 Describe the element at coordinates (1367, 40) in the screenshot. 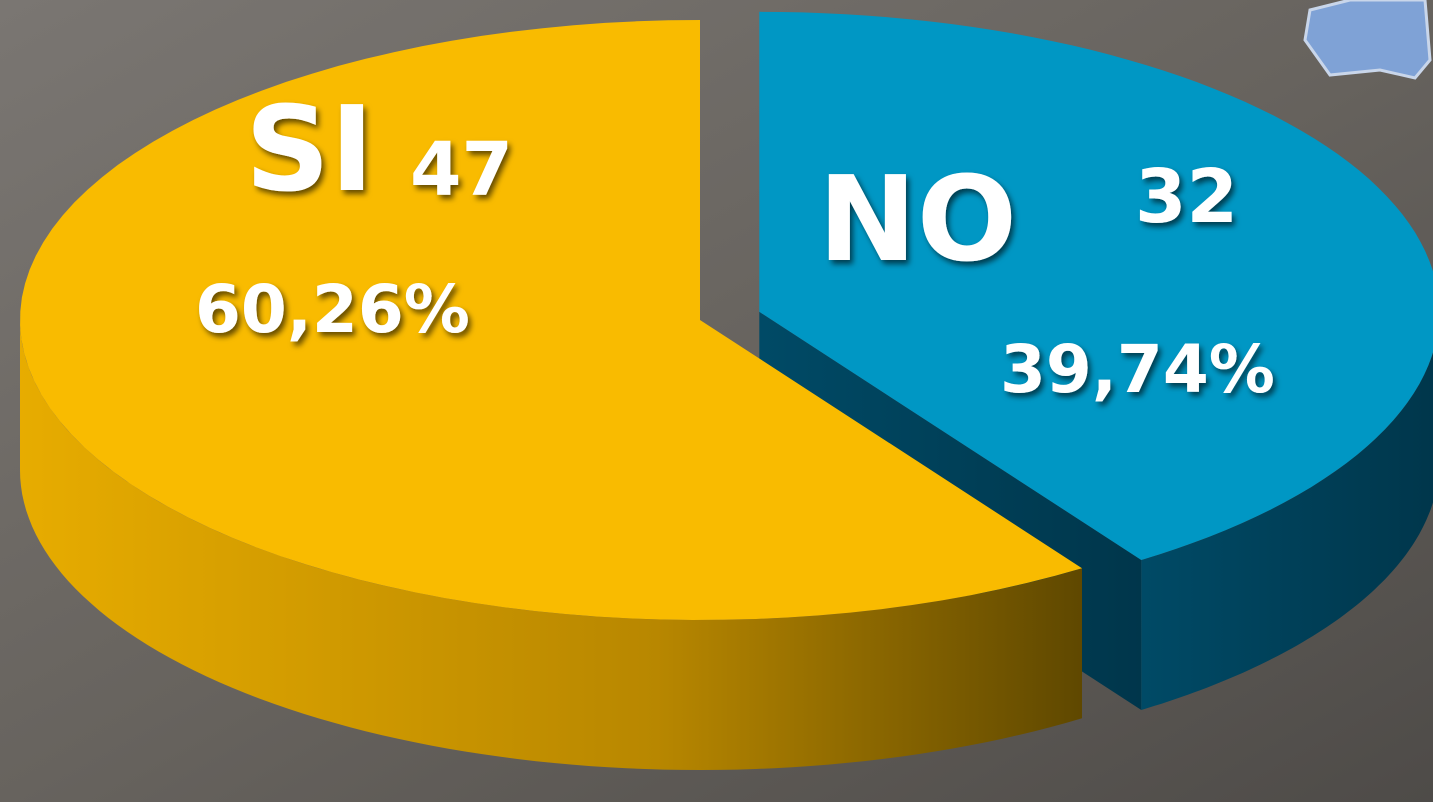

I see `map-icon` at that location.